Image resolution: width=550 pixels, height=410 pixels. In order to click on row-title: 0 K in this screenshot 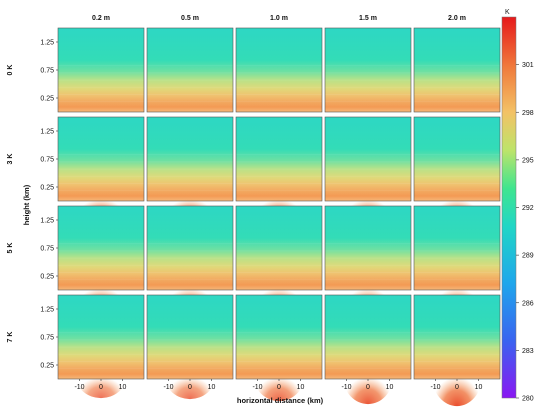, I will do `click(10, 70)`.